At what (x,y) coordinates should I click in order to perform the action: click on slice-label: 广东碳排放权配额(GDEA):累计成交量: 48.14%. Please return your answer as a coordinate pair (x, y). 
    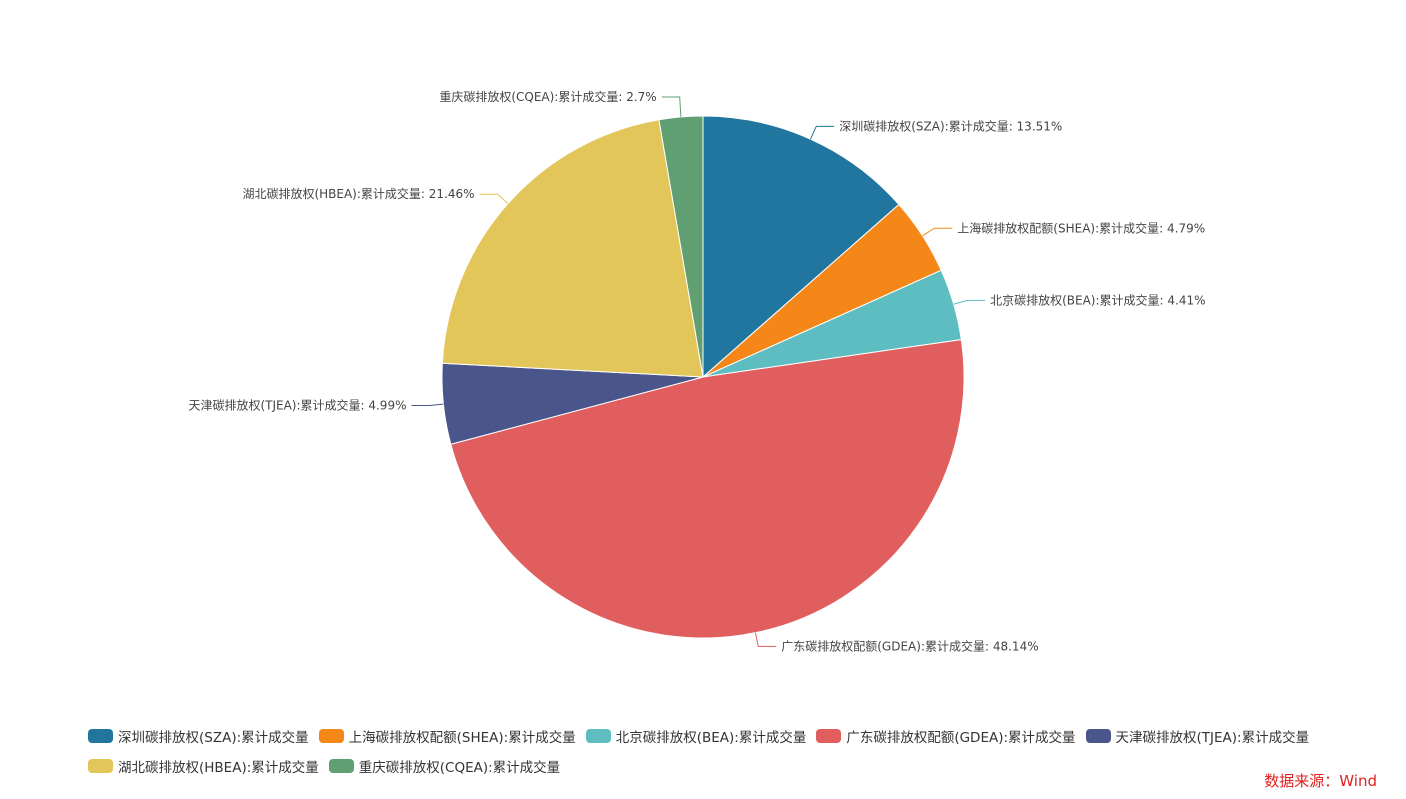
    Looking at the image, I should click on (909, 645).